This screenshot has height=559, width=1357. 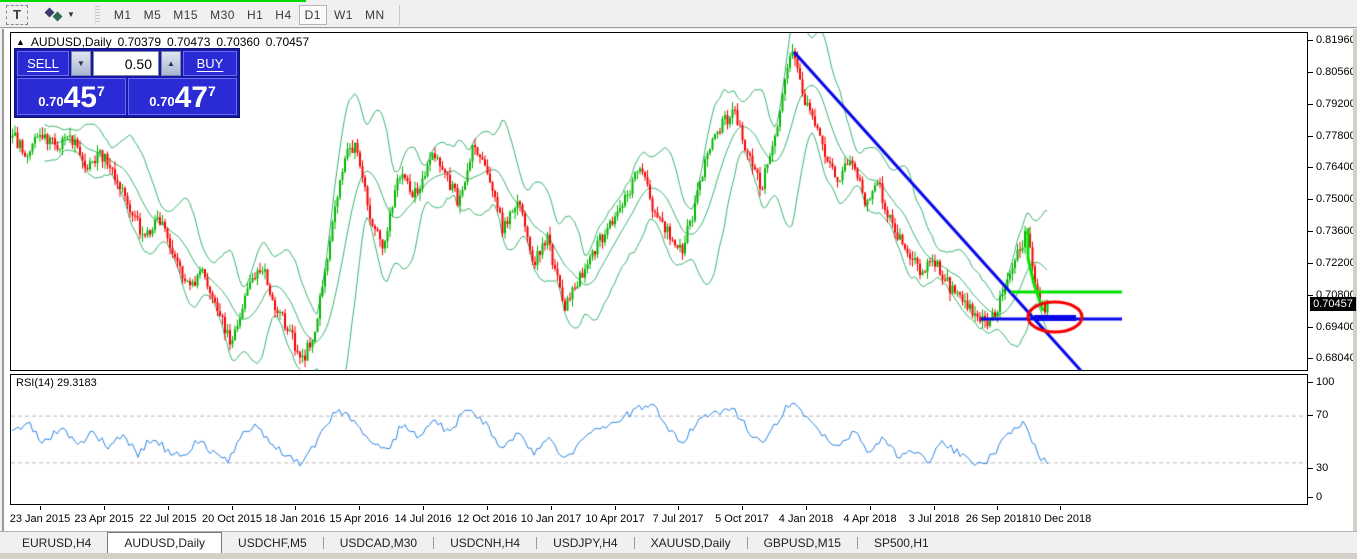 I want to click on tab-usdchf-m5: USDCHF,M5, so click(x=272, y=542).